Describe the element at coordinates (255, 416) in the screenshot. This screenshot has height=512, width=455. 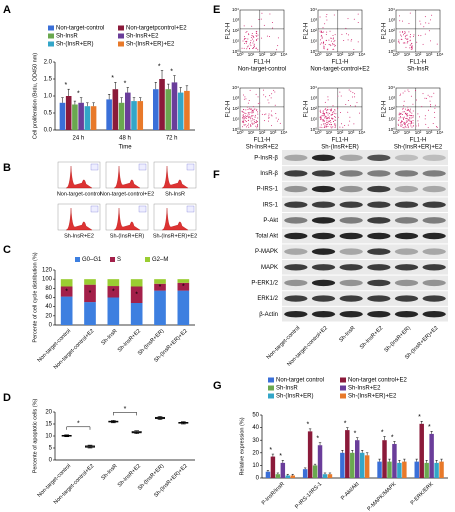
I see `y-tick-label: 50` at that location.